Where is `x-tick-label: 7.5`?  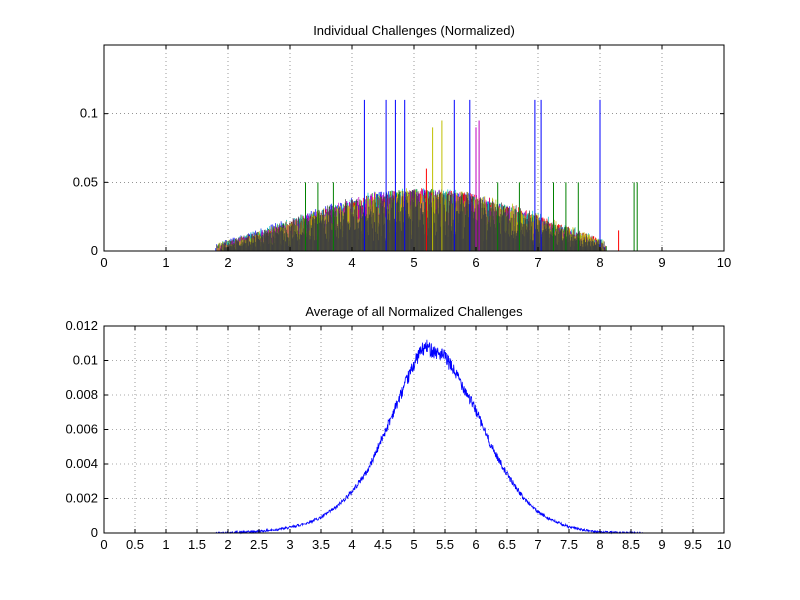
x-tick-label: 7.5 is located at coordinates (569, 544).